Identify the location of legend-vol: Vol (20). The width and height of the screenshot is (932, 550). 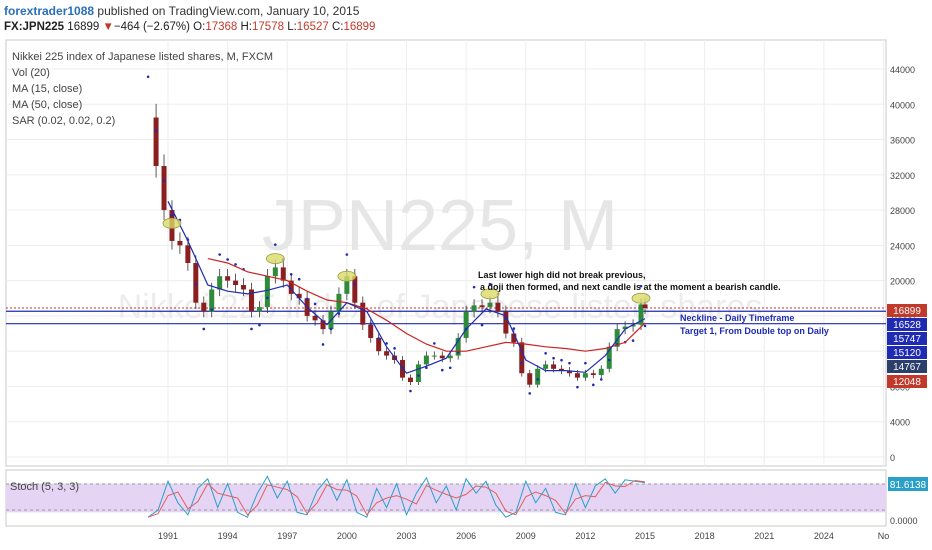
(31, 73).